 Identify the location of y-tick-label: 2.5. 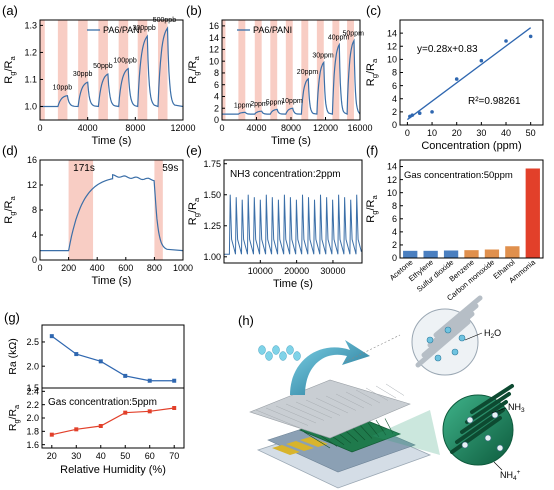
(32, 342).